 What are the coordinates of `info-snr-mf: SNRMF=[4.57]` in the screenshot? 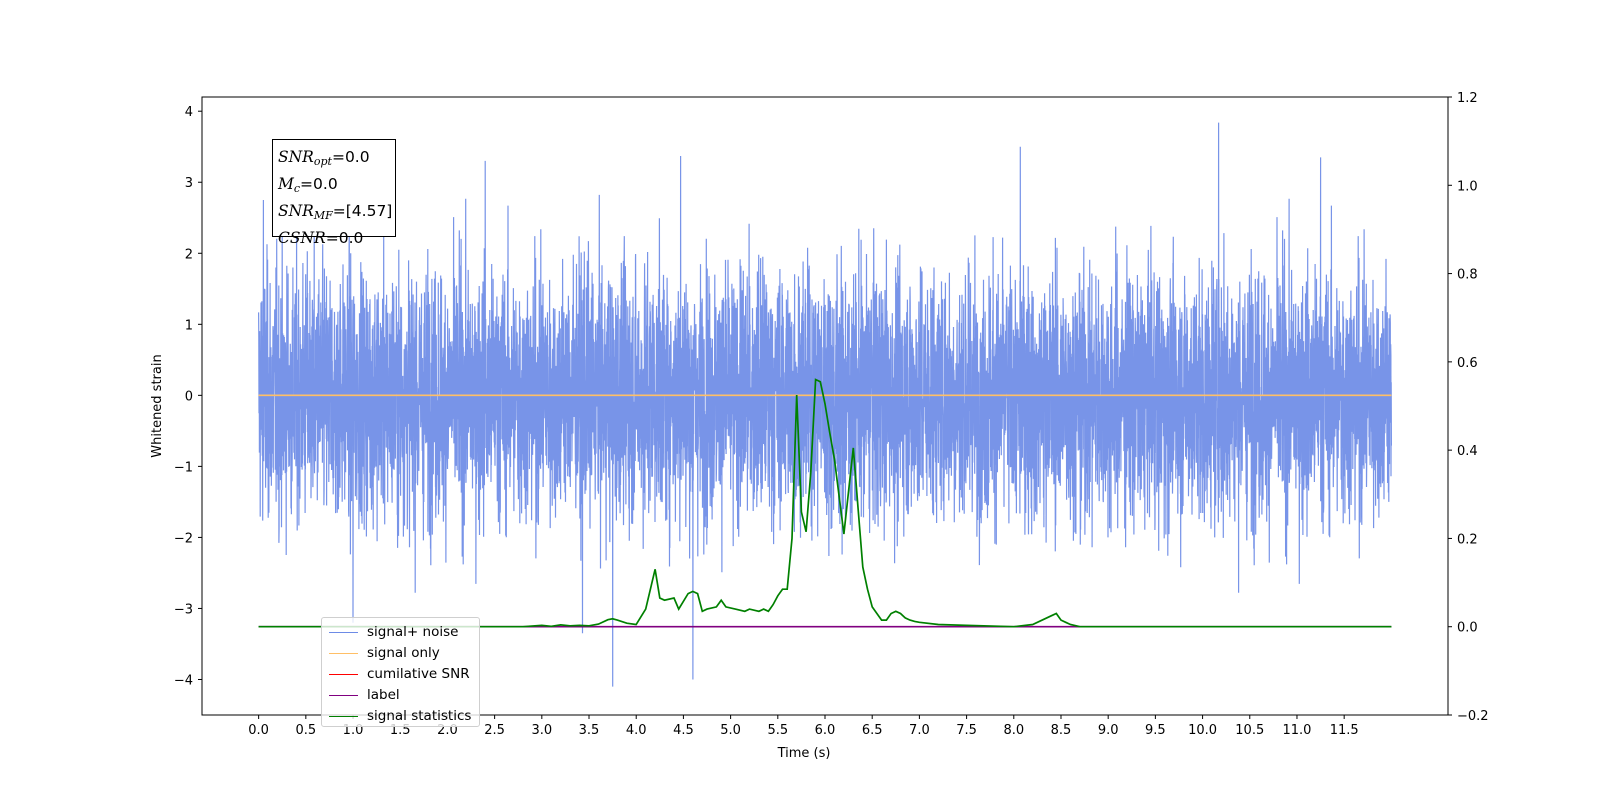 It's located at (335, 212).